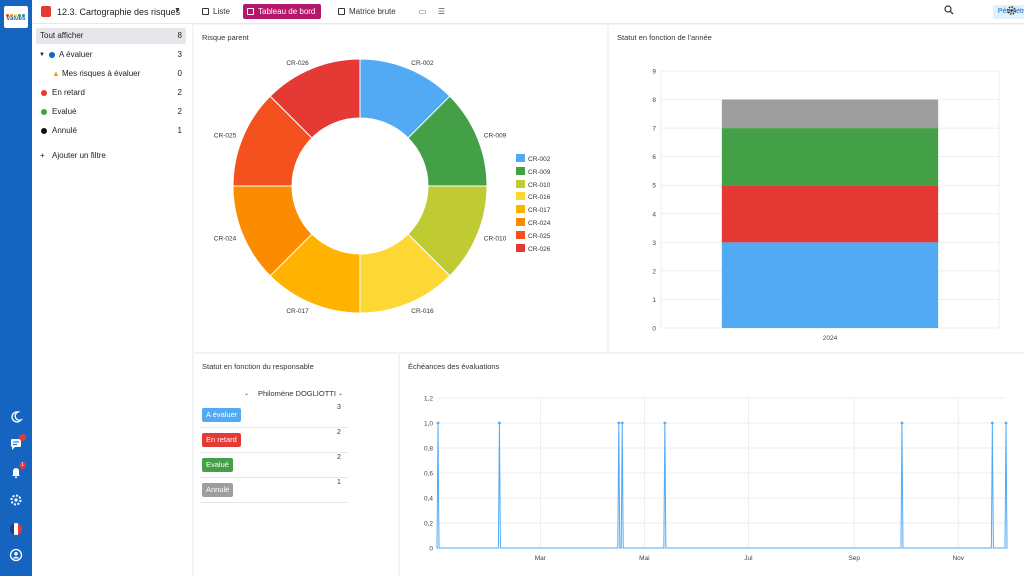  What do you see at coordinates (22, 465) in the screenshot?
I see `notification-badge: 1` at bounding box center [22, 465].